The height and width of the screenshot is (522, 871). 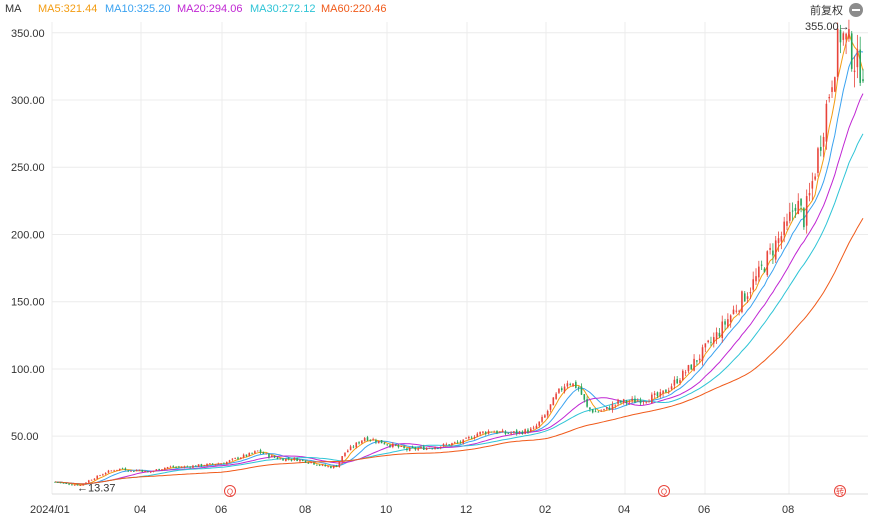 I want to click on x-tick-label: 08, so click(x=305, y=510).